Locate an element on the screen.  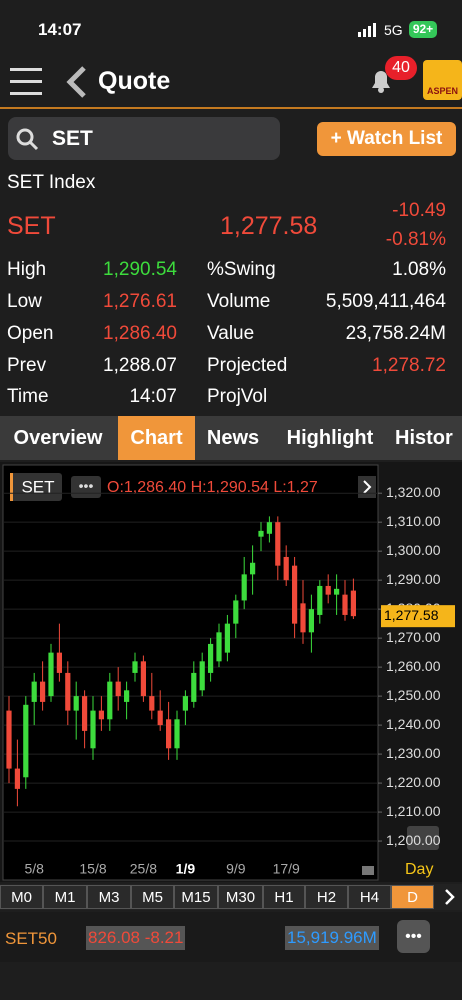
price-tag-box is located at coordinates (418, 616).